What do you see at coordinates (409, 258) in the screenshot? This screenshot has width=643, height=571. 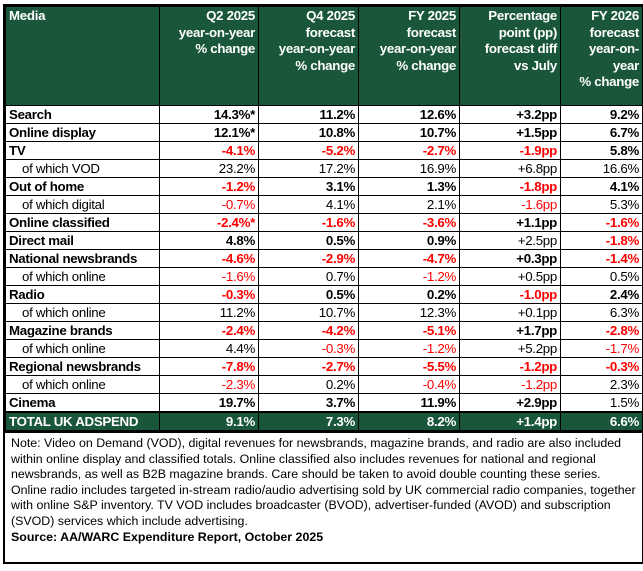 I see `value-cell: -4.7%` at bounding box center [409, 258].